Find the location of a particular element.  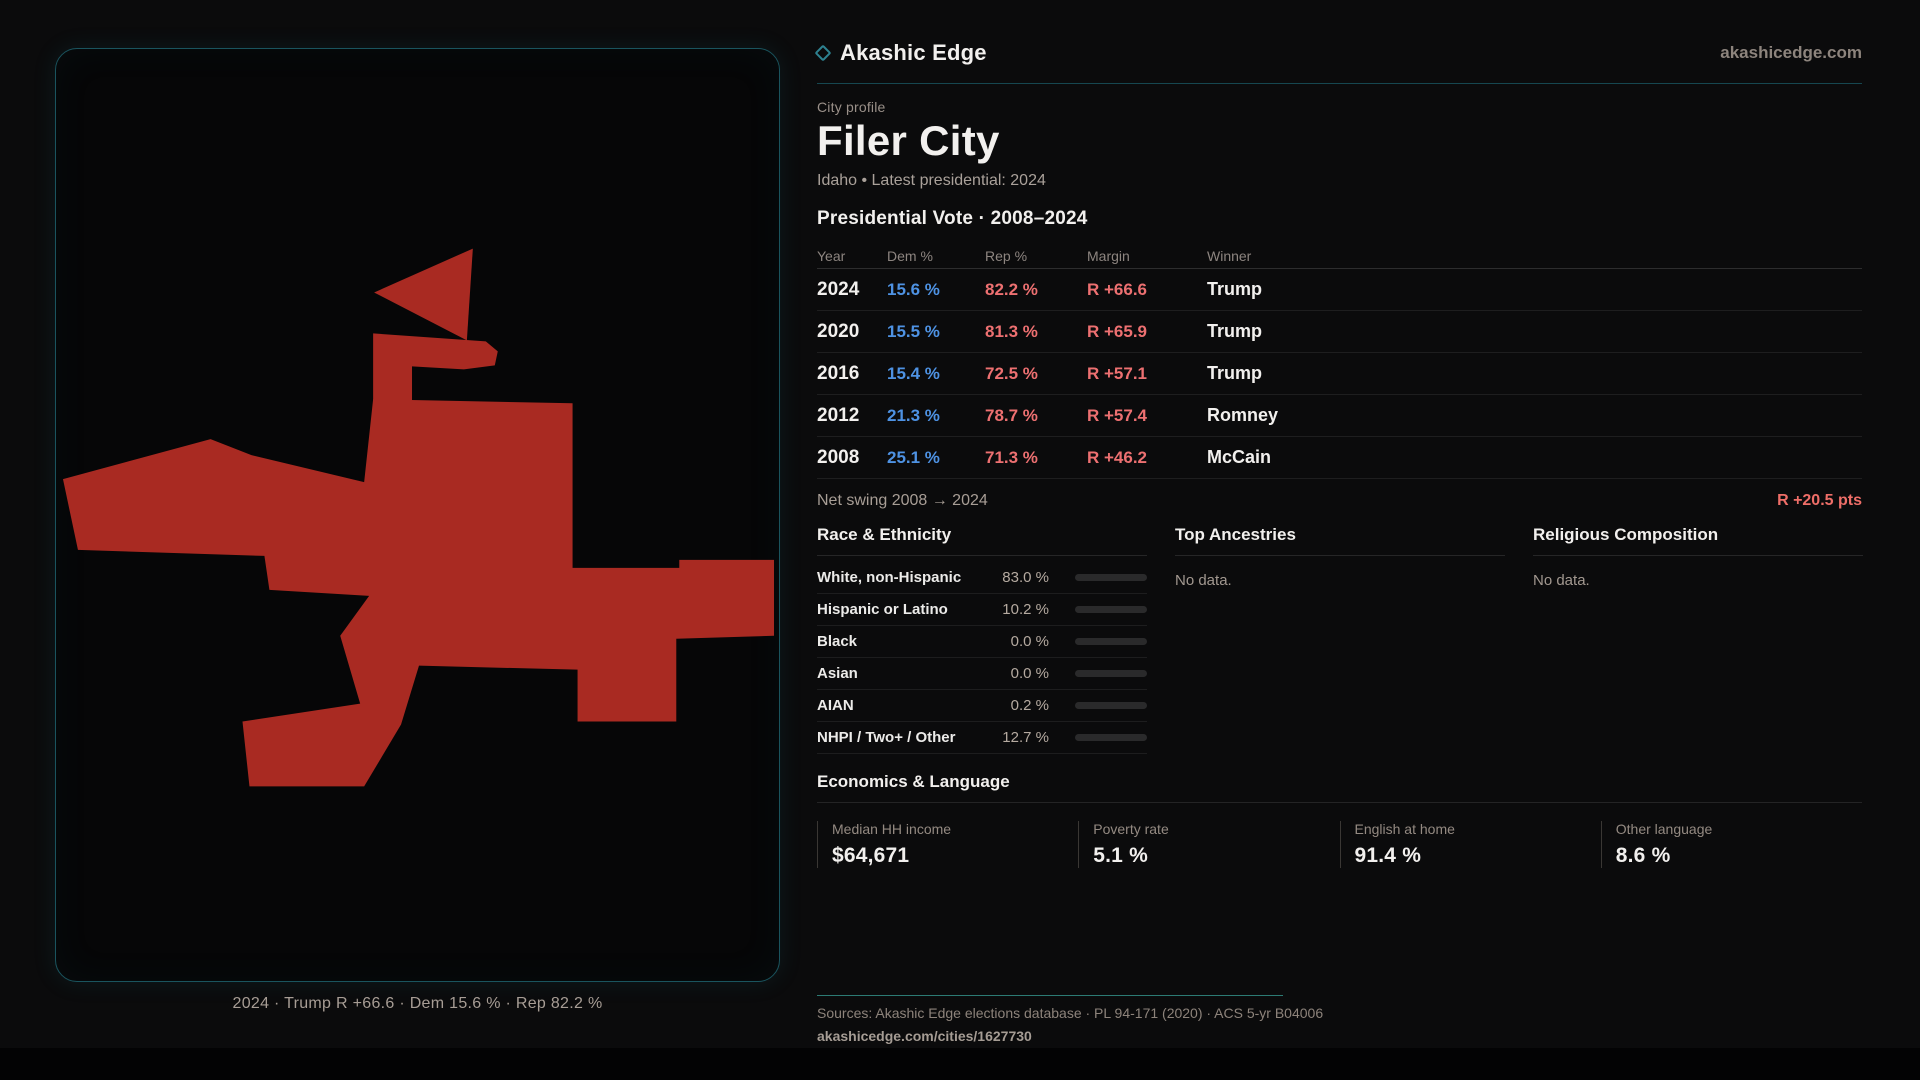

table-header-row: Year Dem % Rep % Margin Winner is located at coordinates (1339, 256).